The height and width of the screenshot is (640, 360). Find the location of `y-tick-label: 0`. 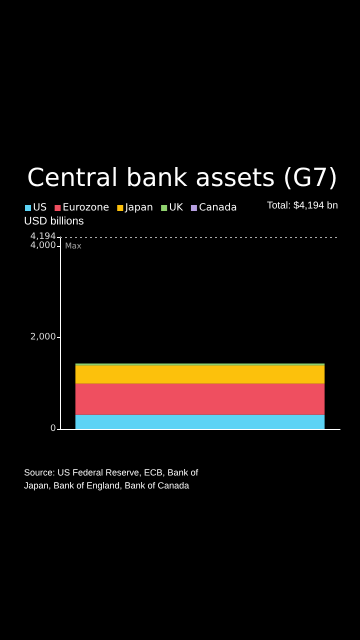

y-tick-label: 0 is located at coordinates (53, 429).